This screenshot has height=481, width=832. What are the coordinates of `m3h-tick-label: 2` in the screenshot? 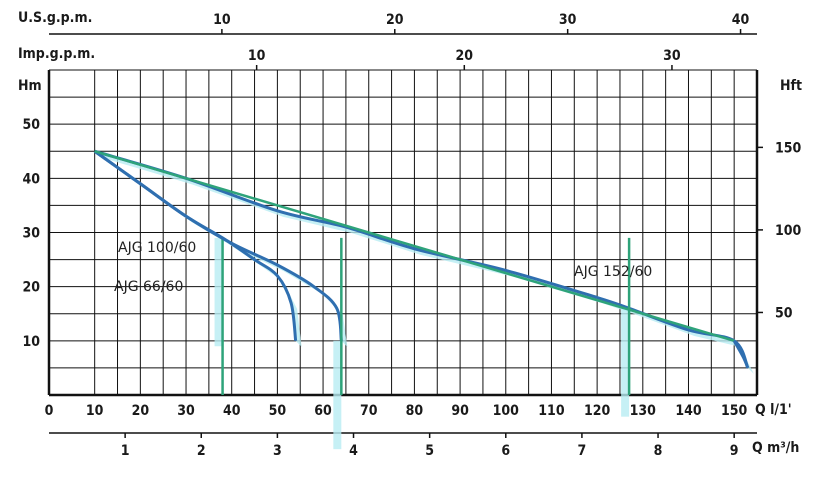 It's located at (201, 451).